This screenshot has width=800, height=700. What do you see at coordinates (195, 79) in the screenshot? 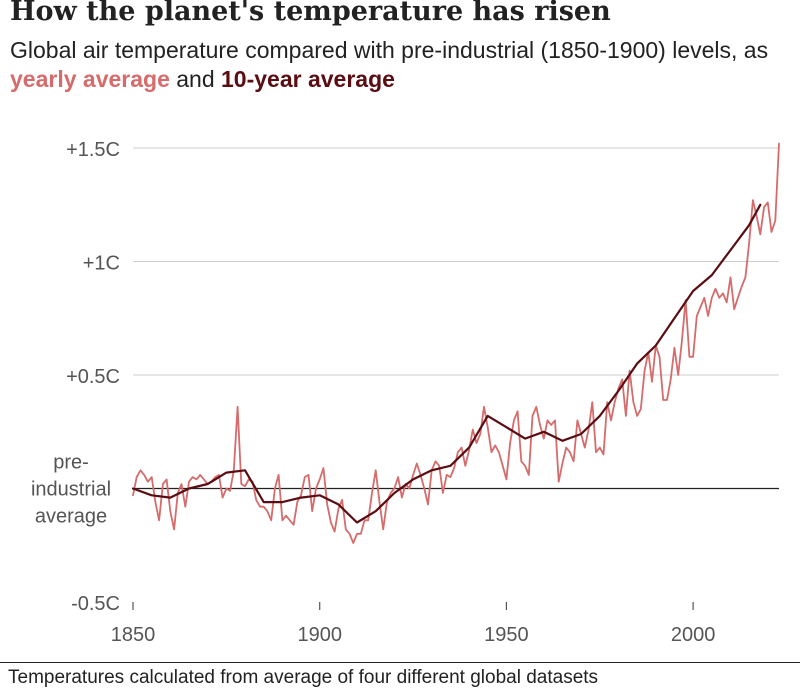
I see `subtitle-and: and` at bounding box center [195, 79].